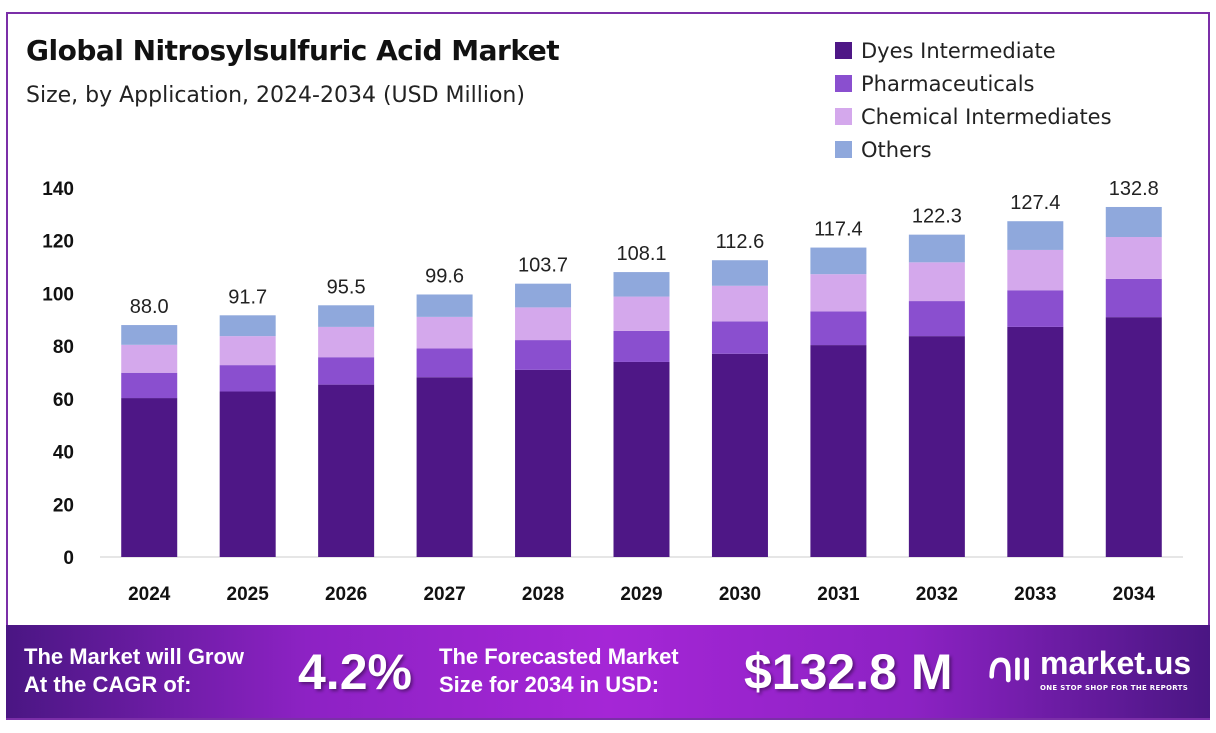 The width and height of the screenshot is (1216, 733). What do you see at coordinates (1134, 189) in the screenshot?
I see `bar-total-label: 132.8` at bounding box center [1134, 189].